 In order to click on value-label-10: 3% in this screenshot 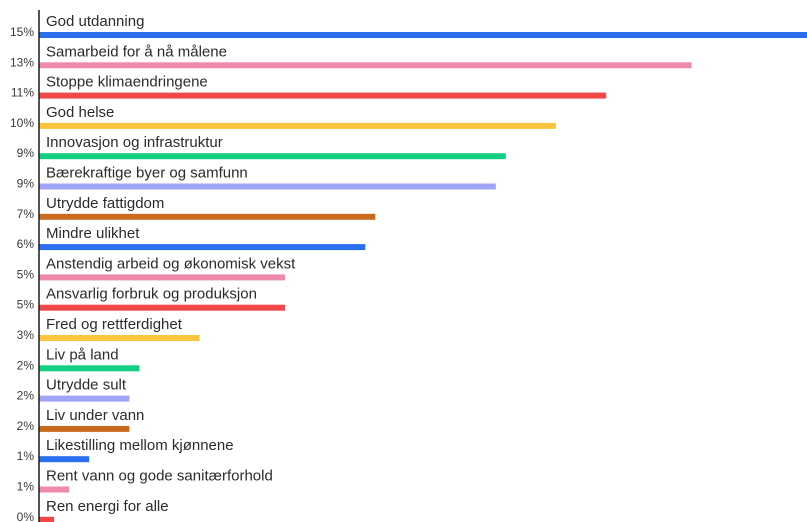, I will do `click(26, 335)`.